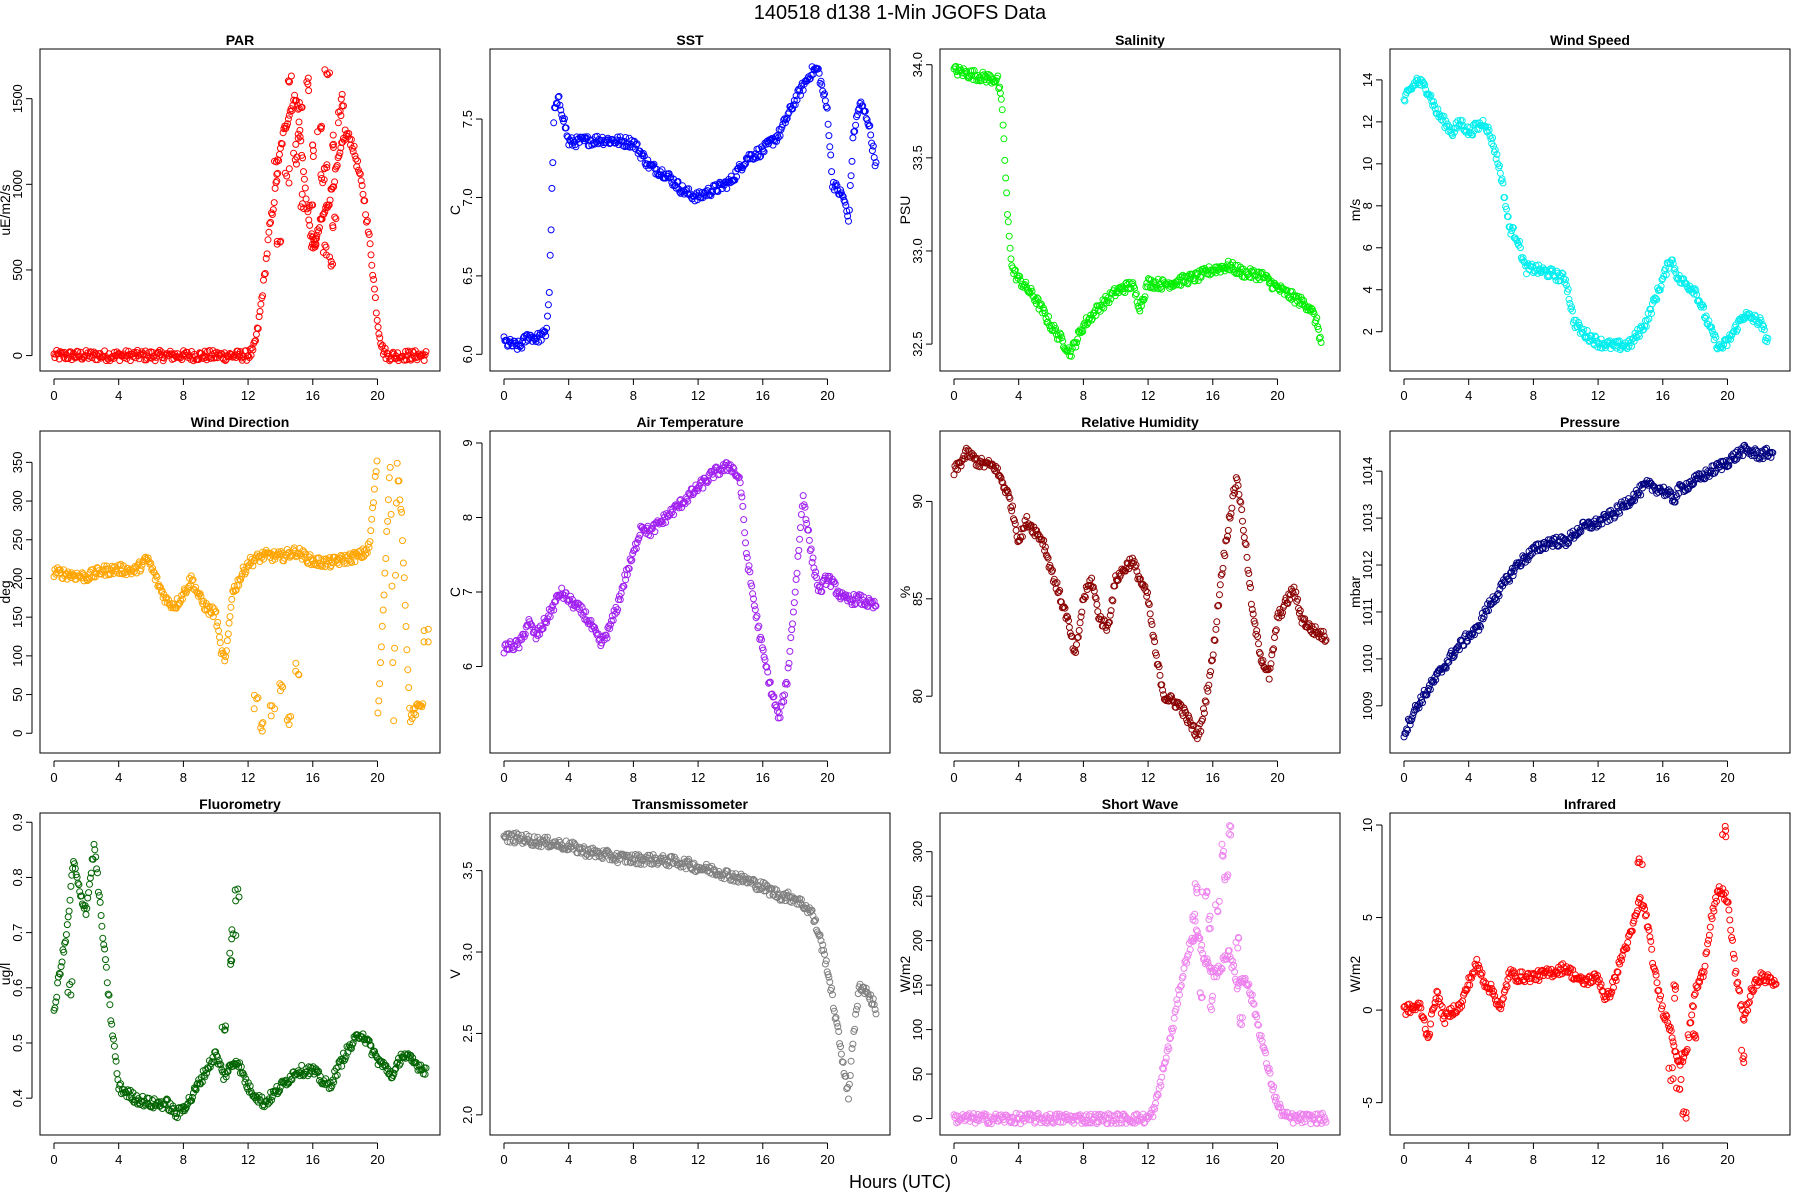  I want to click on y-tick-label: 350, so click(17, 462).